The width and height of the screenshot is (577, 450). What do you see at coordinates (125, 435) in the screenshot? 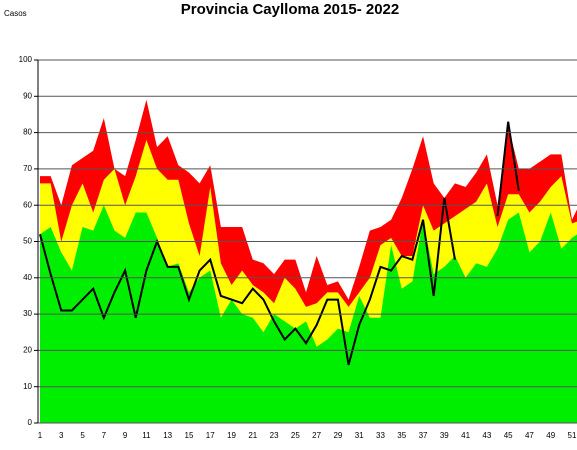
I see `x-tick-label: 9` at bounding box center [125, 435].